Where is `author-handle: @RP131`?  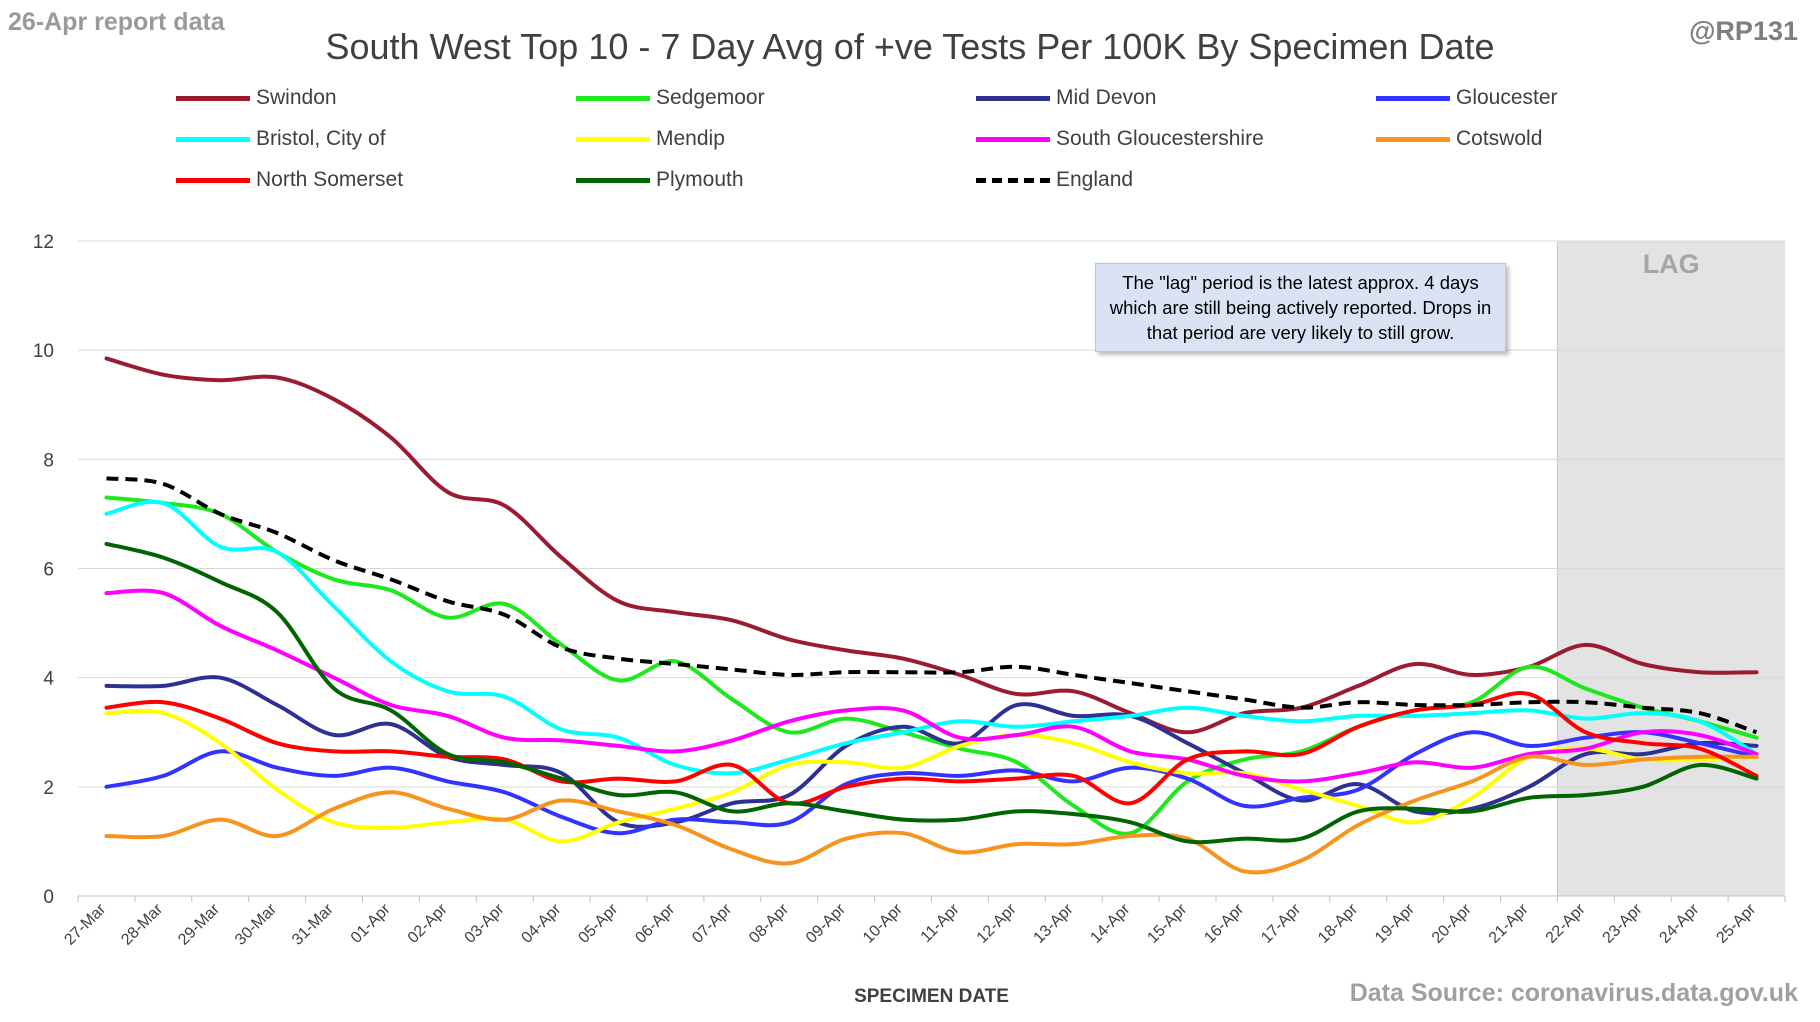
author-handle: @RP131 is located at coordinates (1743, 31).